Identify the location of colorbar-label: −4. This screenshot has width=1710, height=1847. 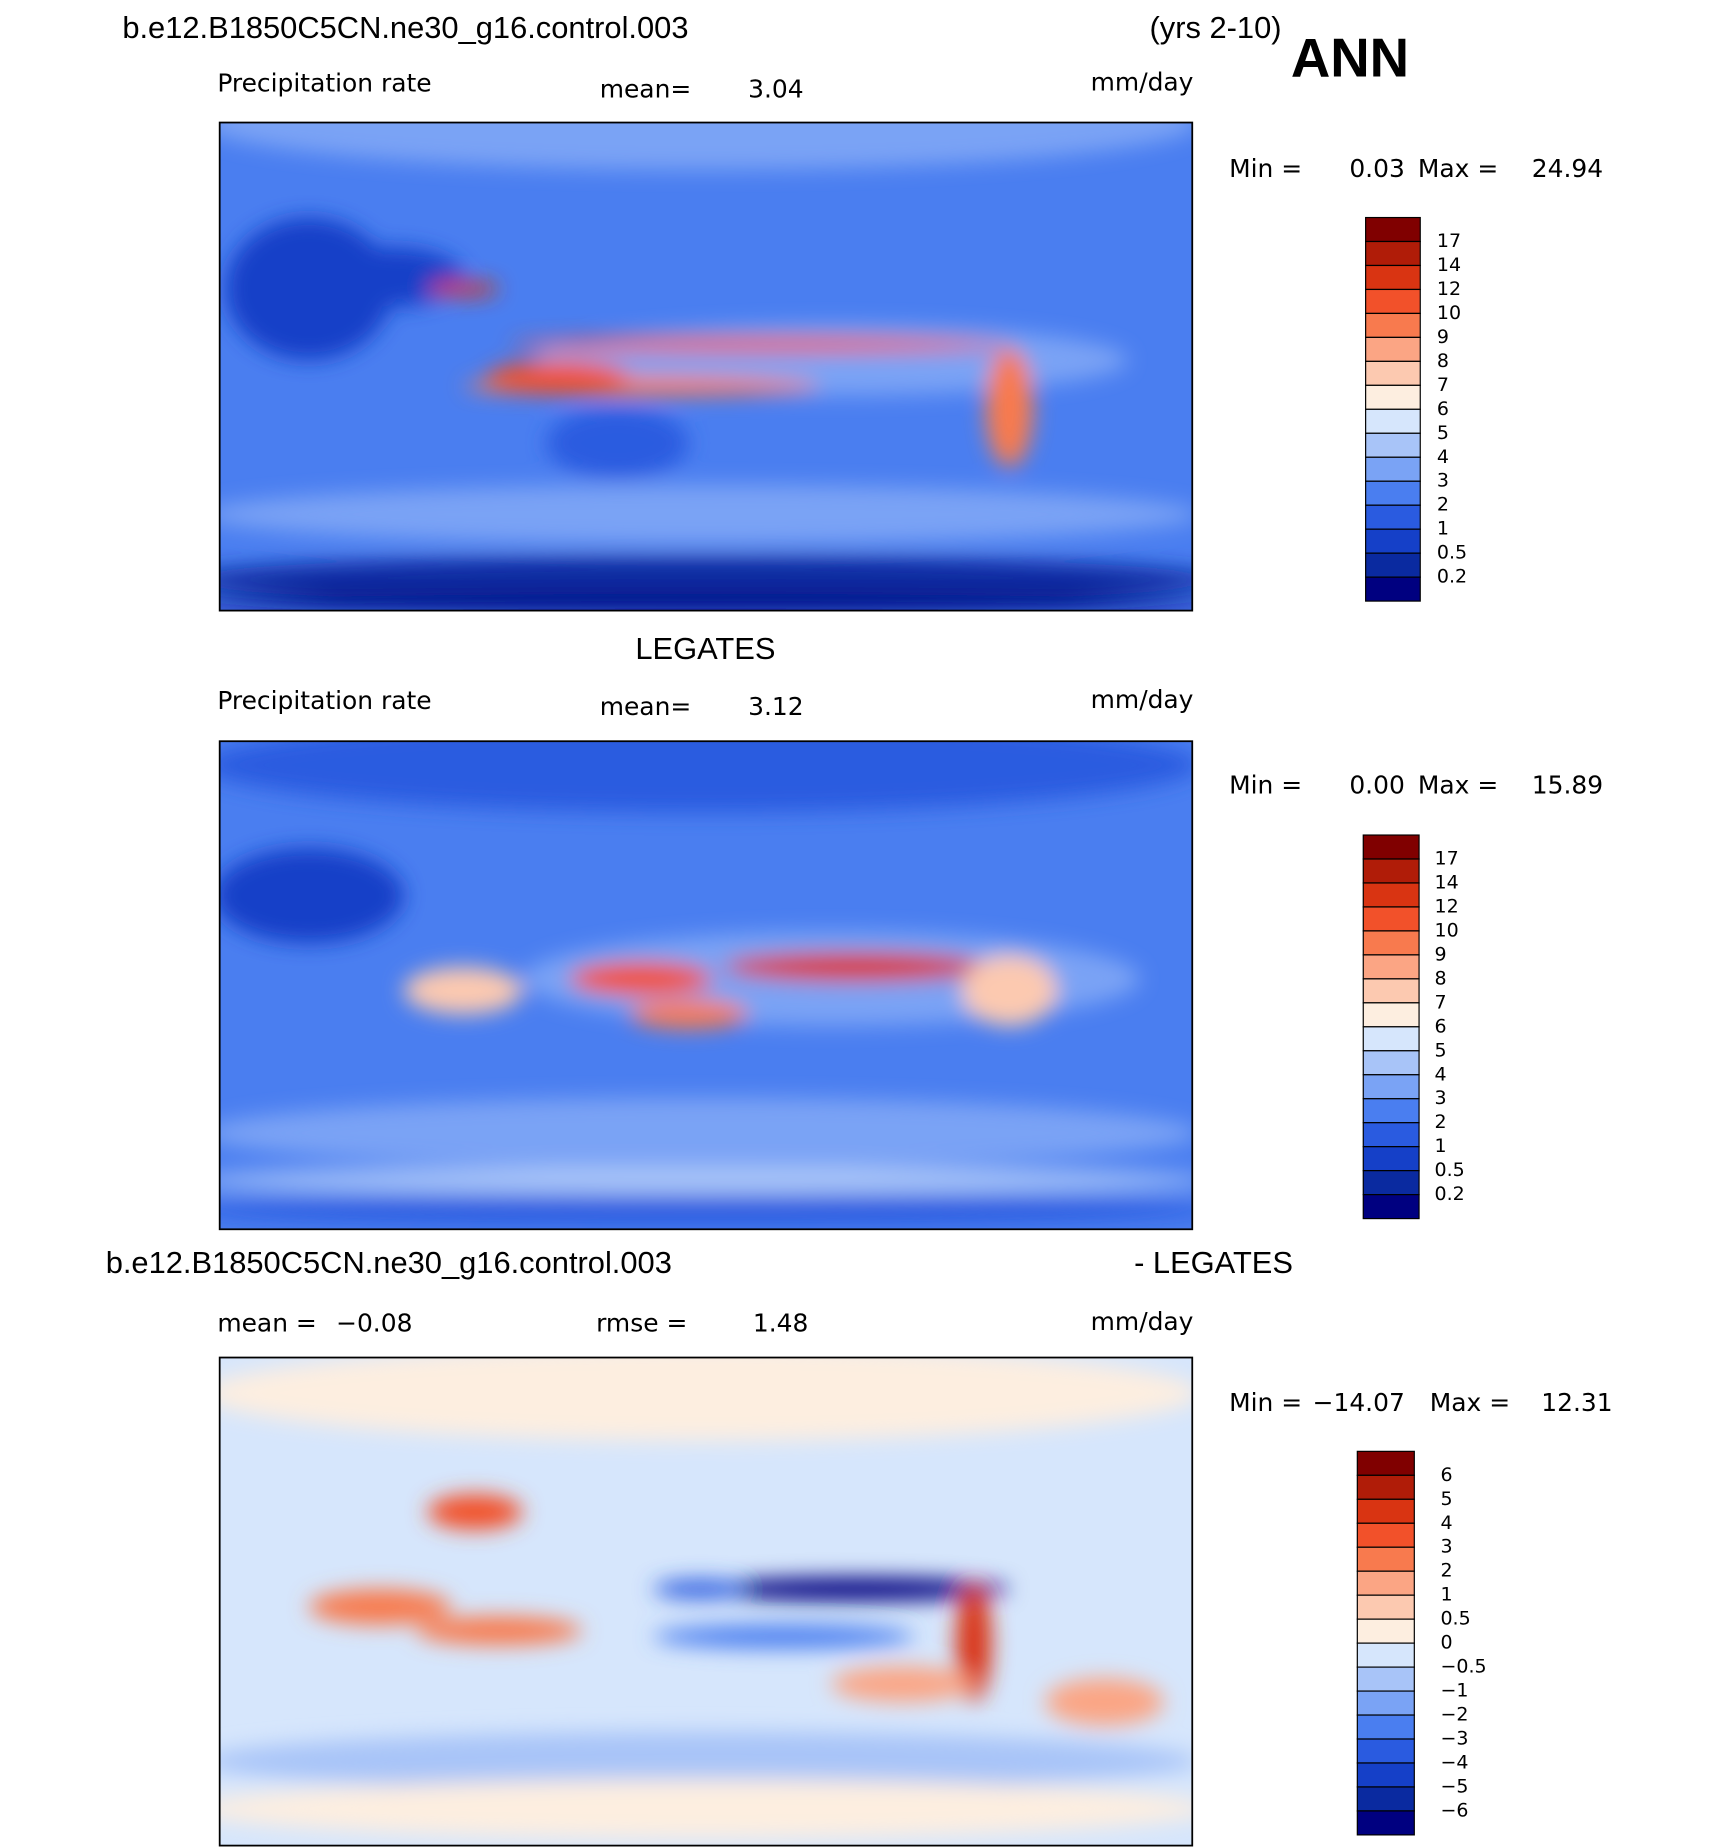
(1454, 1762).